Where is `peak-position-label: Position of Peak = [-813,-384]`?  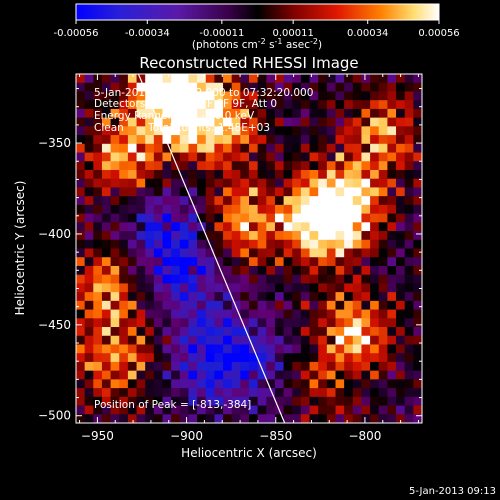
peak-position-label: Position of Peak = [-813,-384] is located at coordinates (172, 405).